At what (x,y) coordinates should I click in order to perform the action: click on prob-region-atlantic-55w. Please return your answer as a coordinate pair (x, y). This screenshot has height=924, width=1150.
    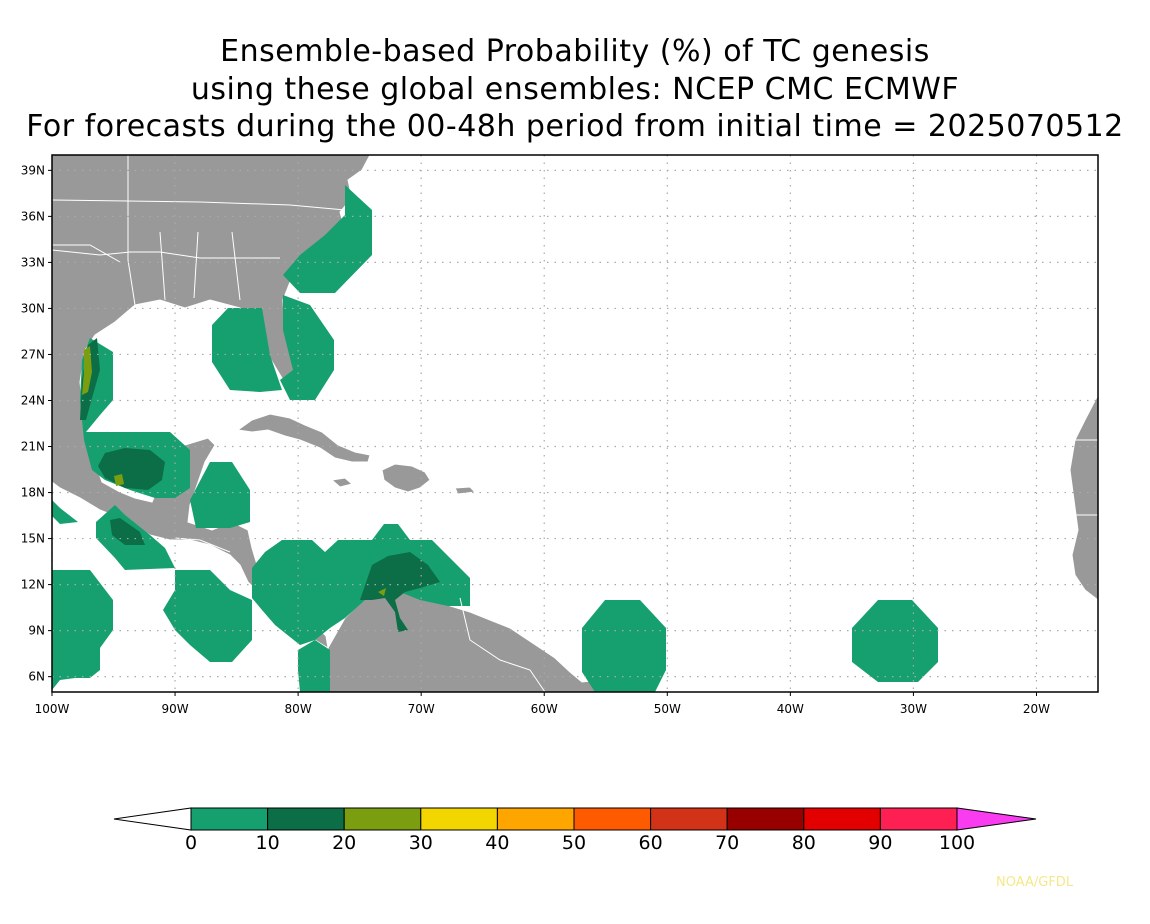
    Looking at the image, I should click on (624, 646).